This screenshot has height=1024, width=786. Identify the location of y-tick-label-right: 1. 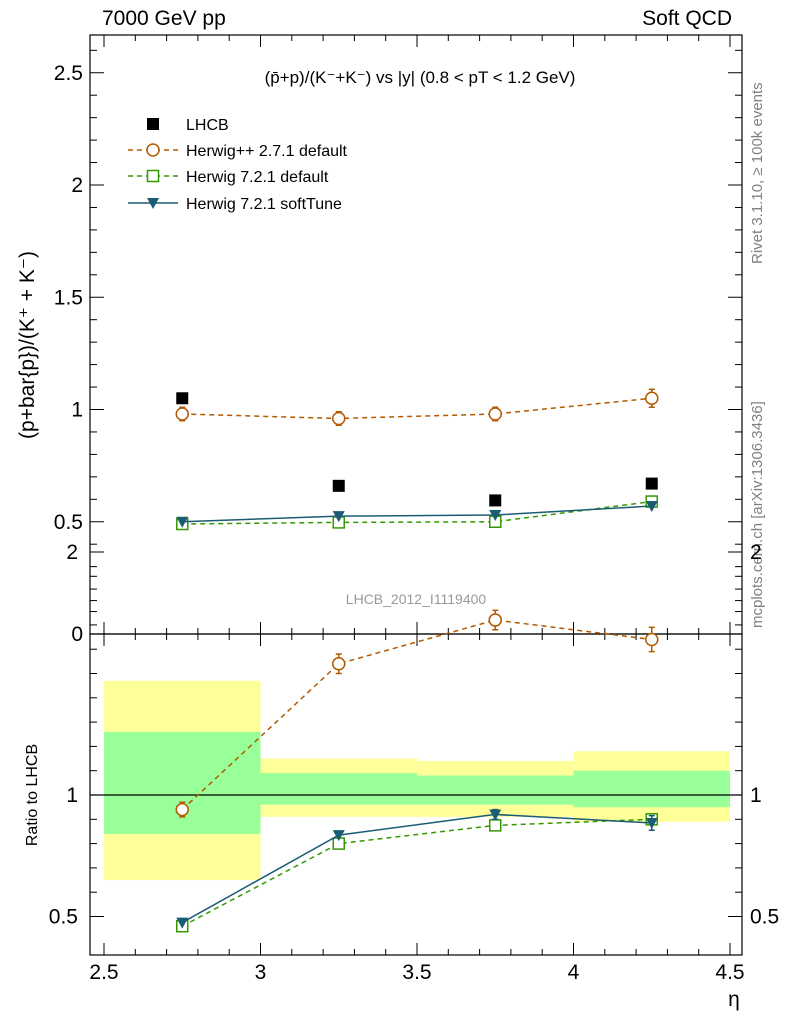
(756, 795).